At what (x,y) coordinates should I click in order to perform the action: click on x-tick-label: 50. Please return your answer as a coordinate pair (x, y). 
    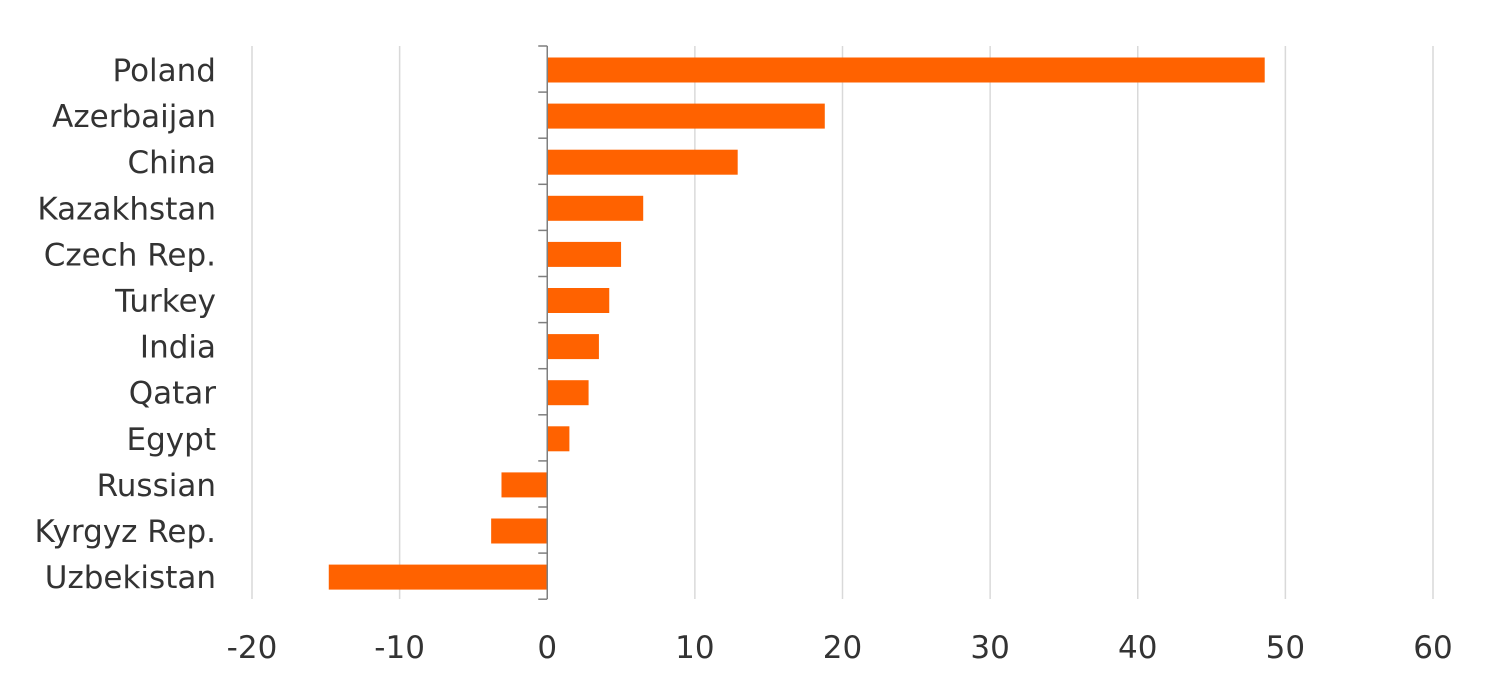
    Looking at the image, I should click on (1285, 648).